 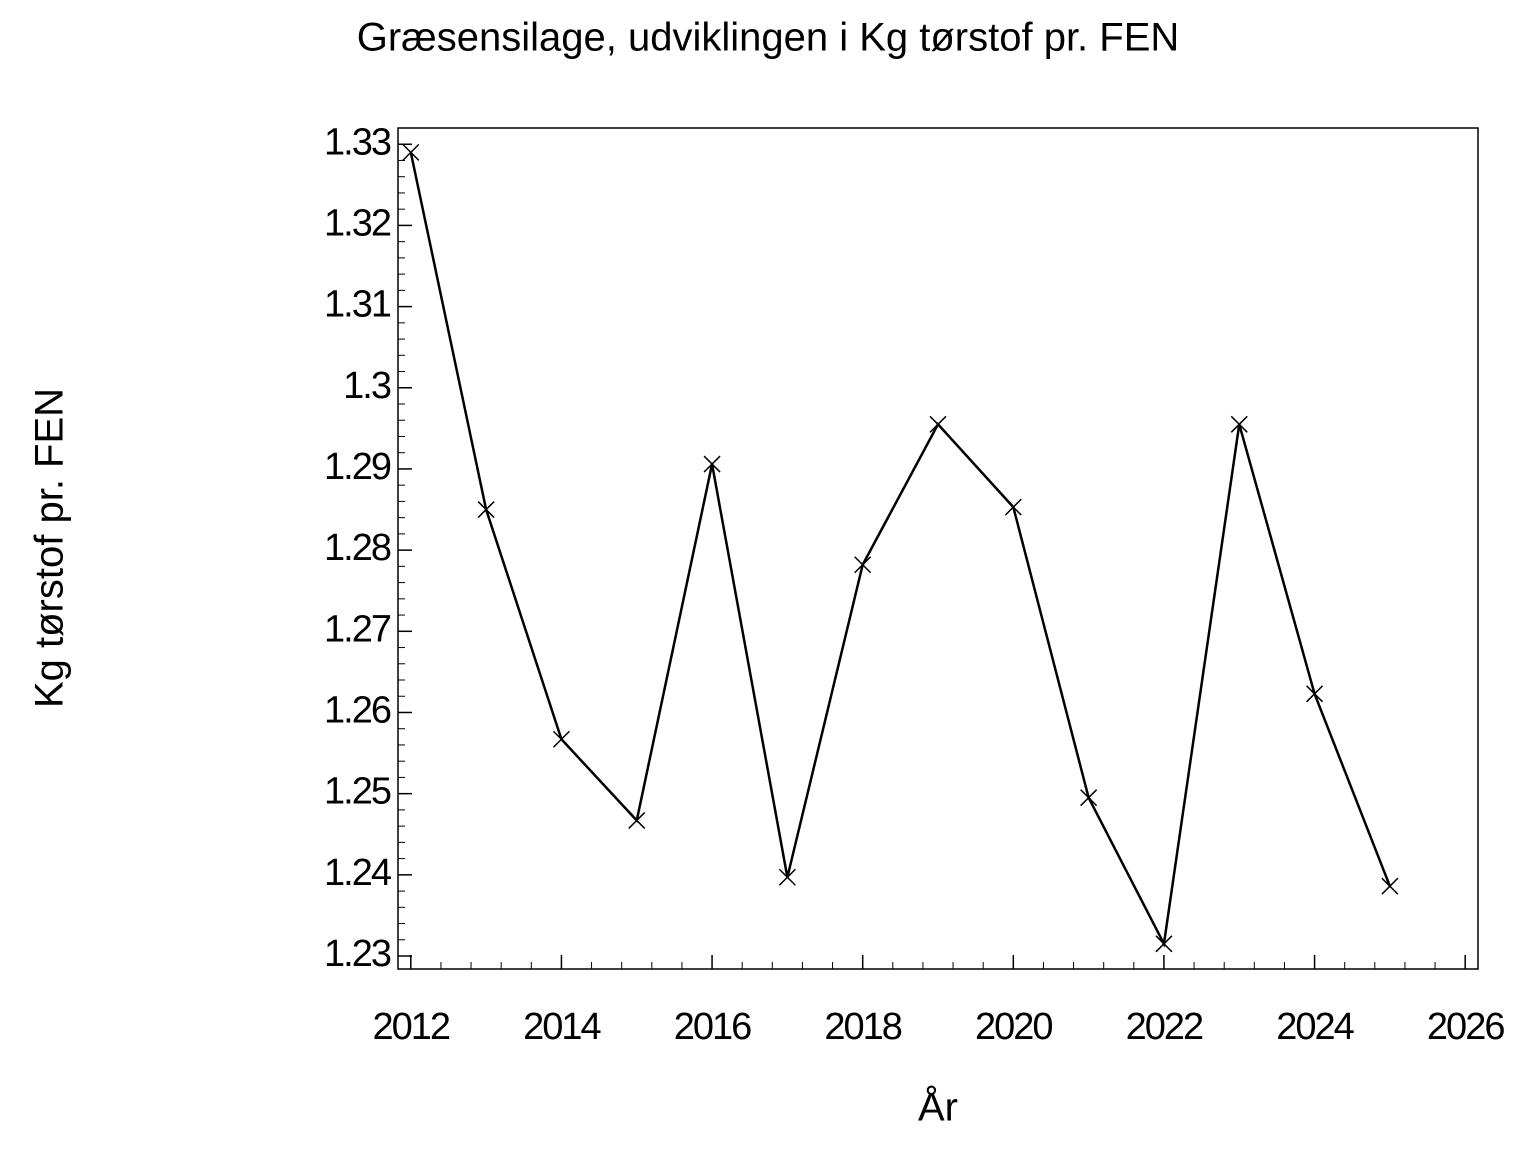 What do you see at coordinates (562, 1027) in the screenshot?
I see `x-tick-label: 2014` at bounding box center [562, 1027].